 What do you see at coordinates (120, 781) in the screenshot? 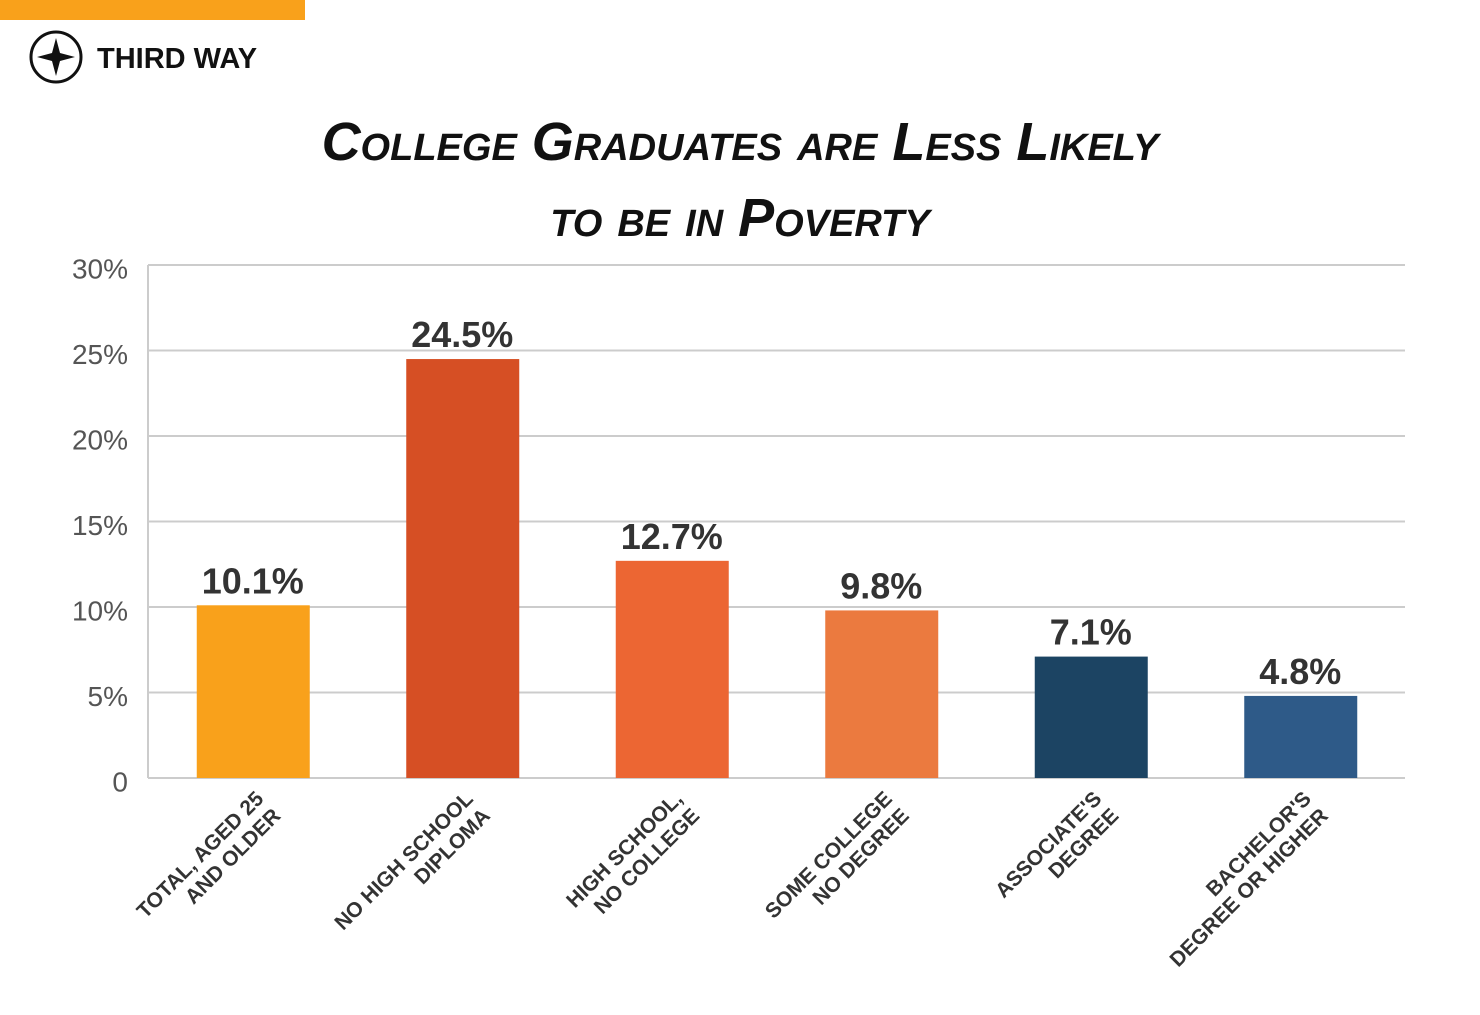
I see `y-tick-label: 0` at bounding box center [120, 781].